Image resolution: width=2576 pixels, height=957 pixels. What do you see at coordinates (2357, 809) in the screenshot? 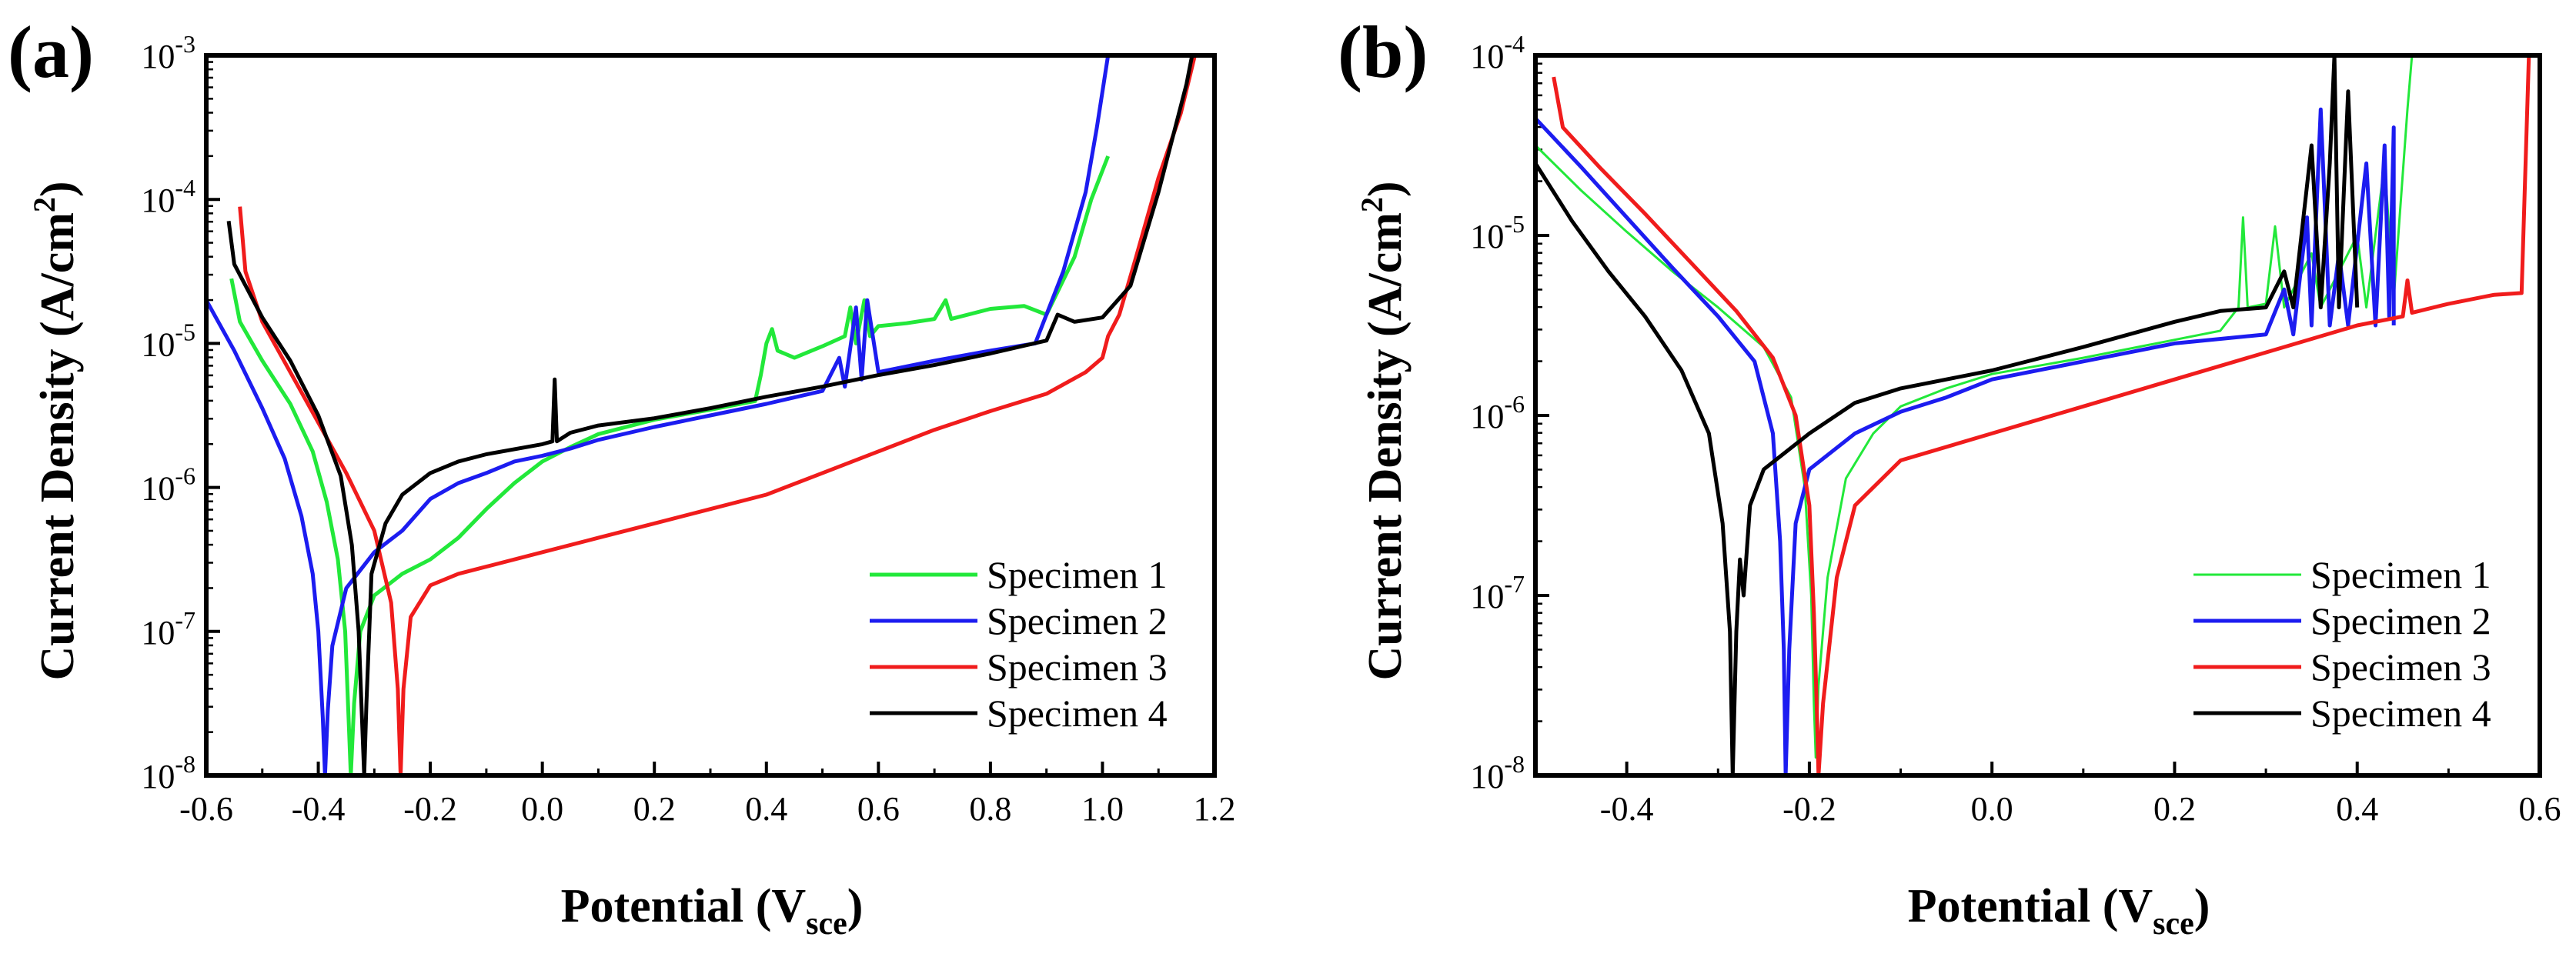
I see `x-tick-label-b-4: 0.4` at bounding box center [2357, 809].